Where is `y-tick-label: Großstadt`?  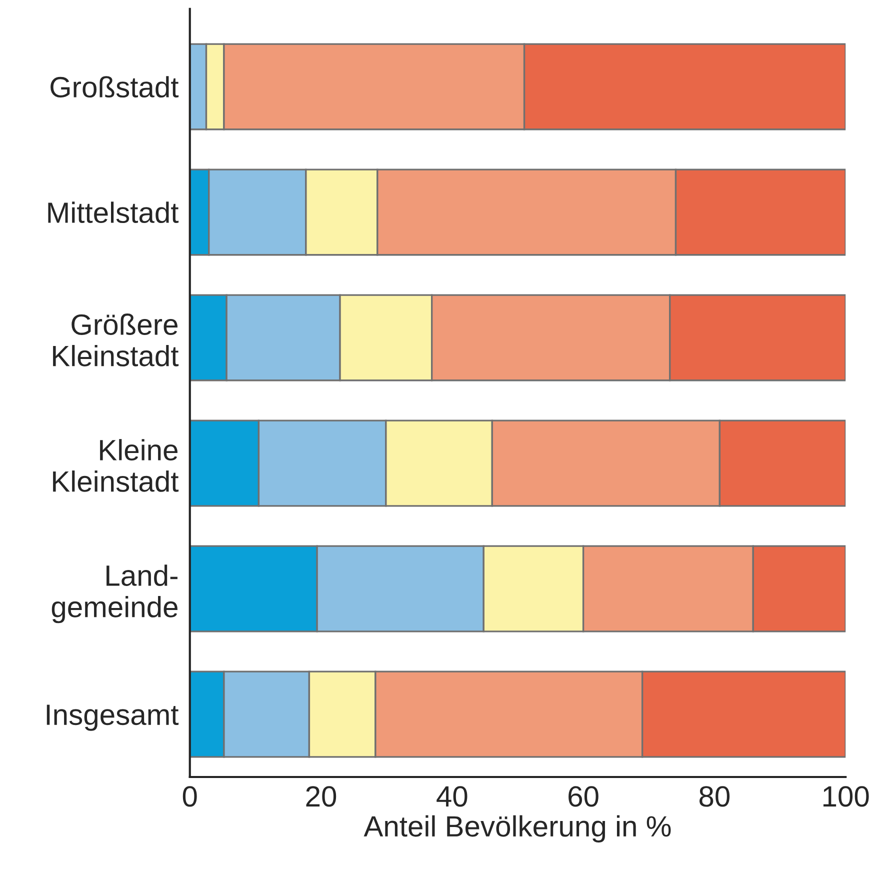
y-tick-label: Großstadt is located at coordinates (114, 87).